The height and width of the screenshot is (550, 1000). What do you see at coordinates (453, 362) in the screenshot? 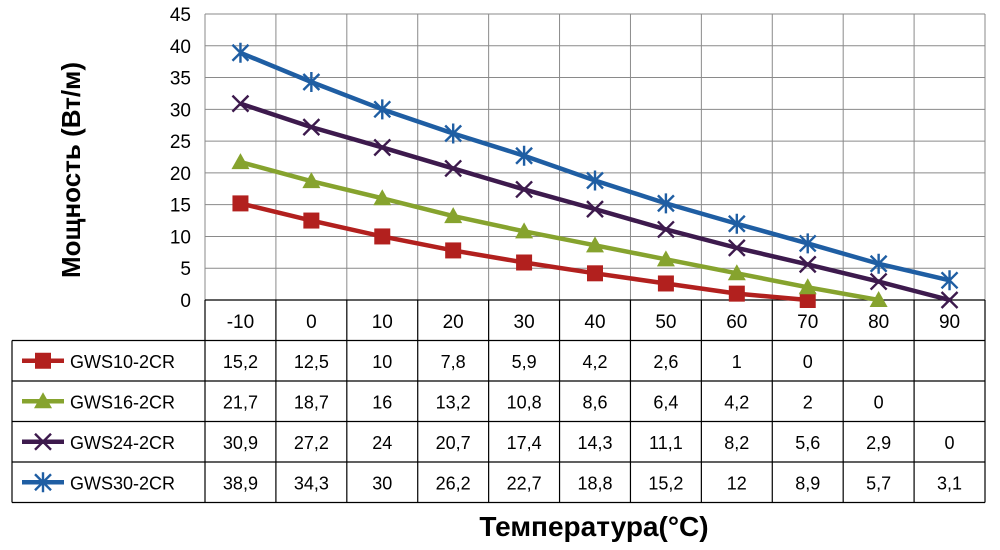
I see `table-cell: 7,8` at bounding box center [453, 362].